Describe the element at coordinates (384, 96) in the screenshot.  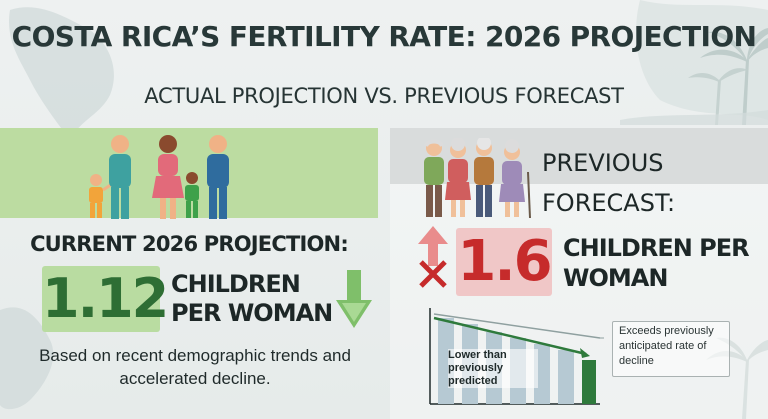
I see `page-subtitle: ACTUAL PROJECTION vs. PREVIOUS FORECAST` at that location.